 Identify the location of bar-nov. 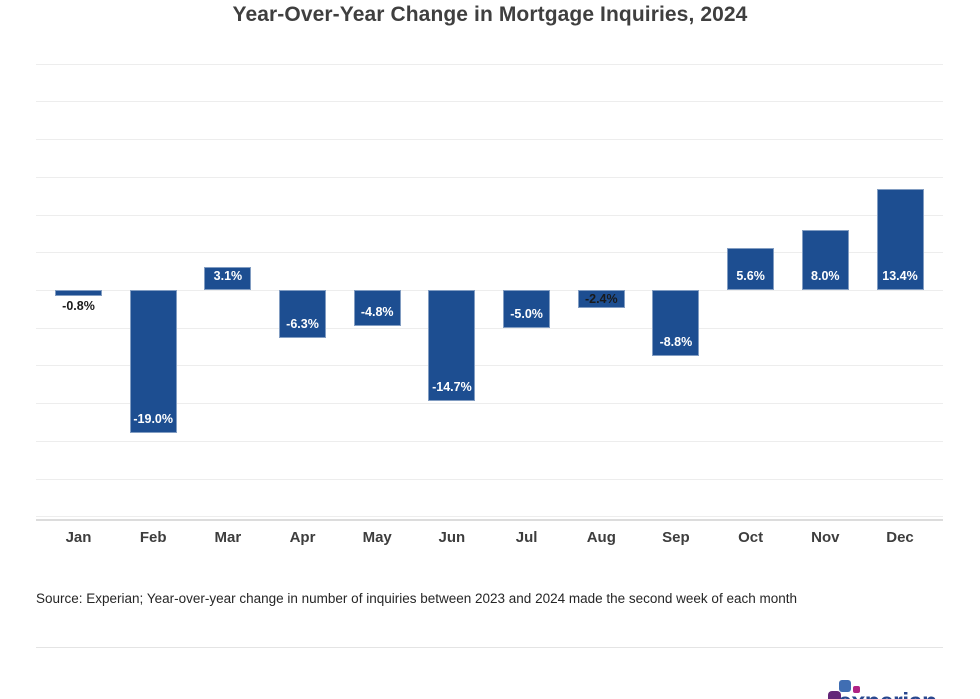
(825, 259).